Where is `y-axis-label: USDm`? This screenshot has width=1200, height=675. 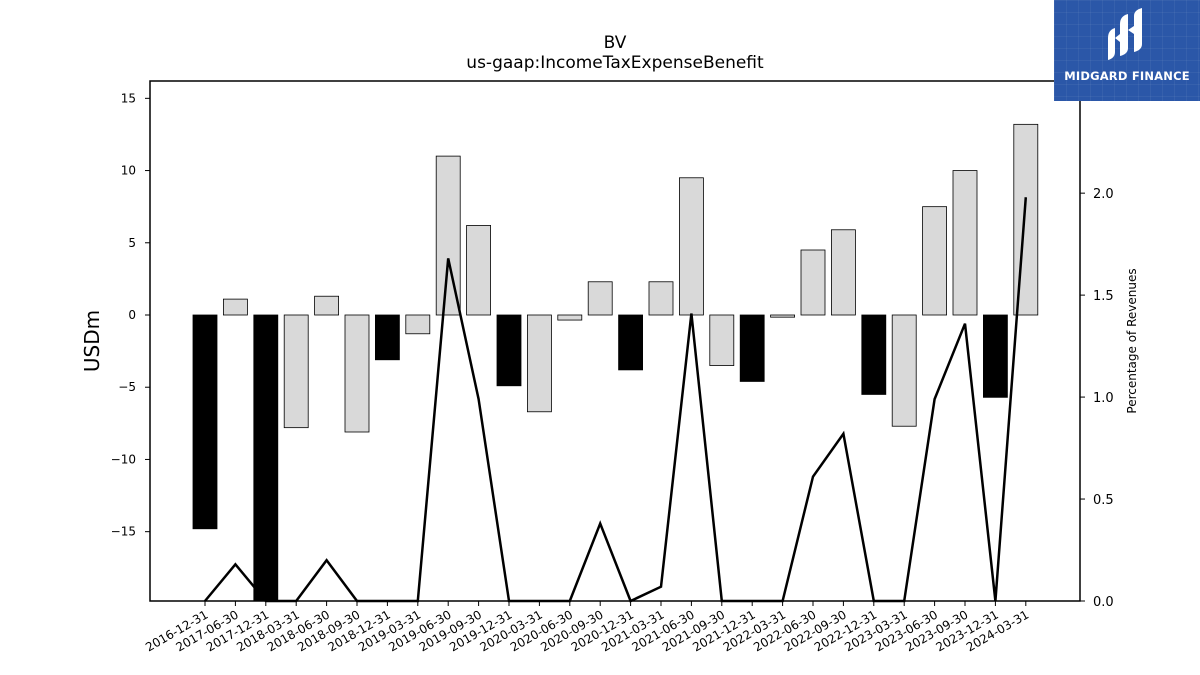
y-axis-label: USDm is located at coordinates (92, 341).